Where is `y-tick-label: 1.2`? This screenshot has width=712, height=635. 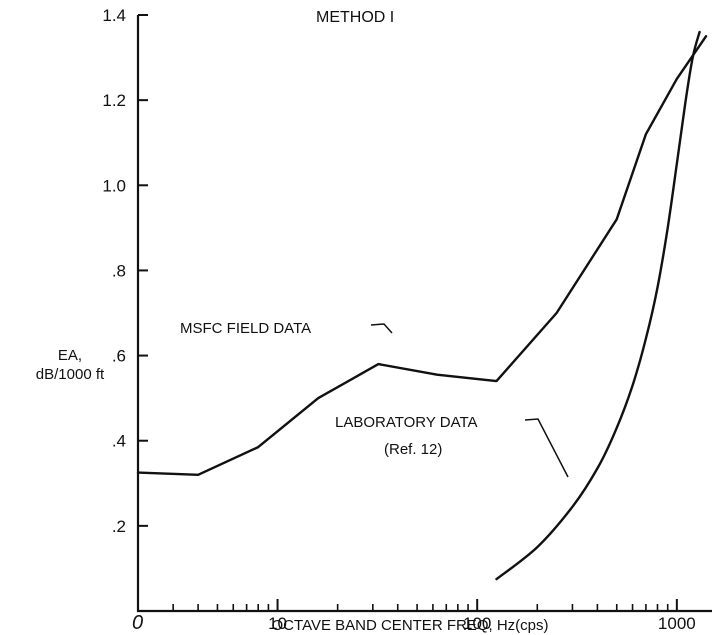
y-tick-label: 1.2 is located at coordinates (114, 100).